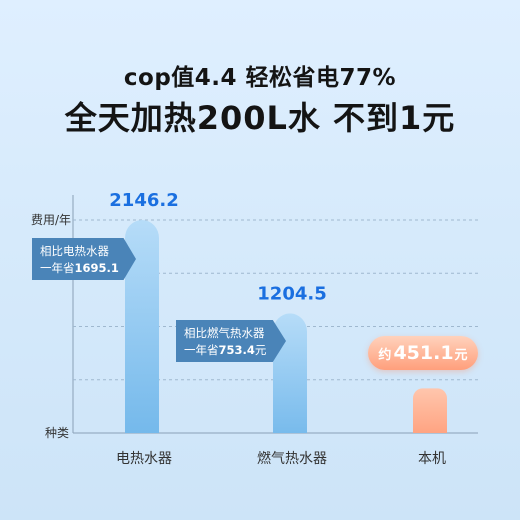 Image resolution: width=520 pixels, height=520 pixels. Describe the element at coordinates (260, 78) in the screenshot. I see `headline-line1: cop值4.4 轻松省电77%` at that location.